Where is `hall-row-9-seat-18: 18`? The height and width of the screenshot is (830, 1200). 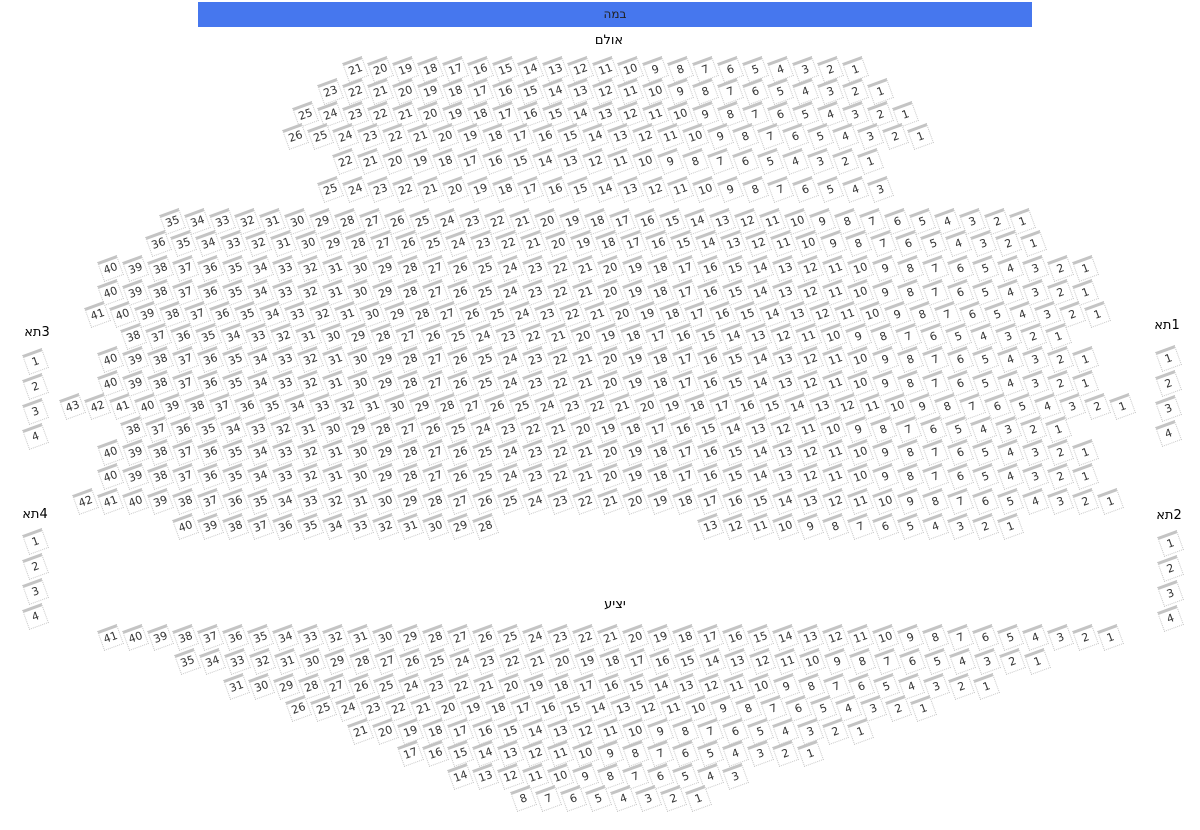
hall-row-9-seat-18: 18 is located at coordinates (660, 268).